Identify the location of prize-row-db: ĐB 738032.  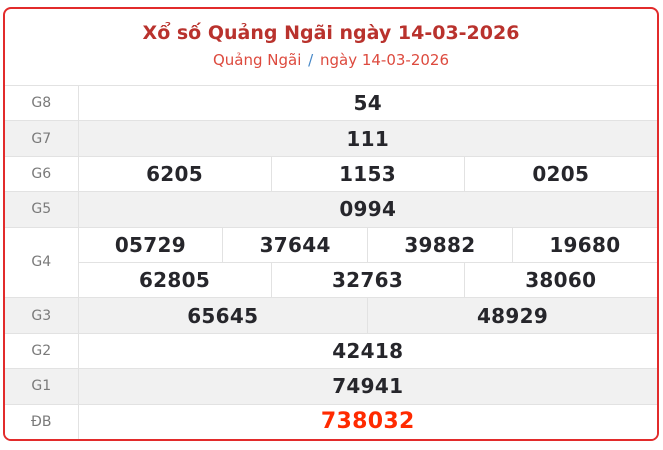
(331, 421).